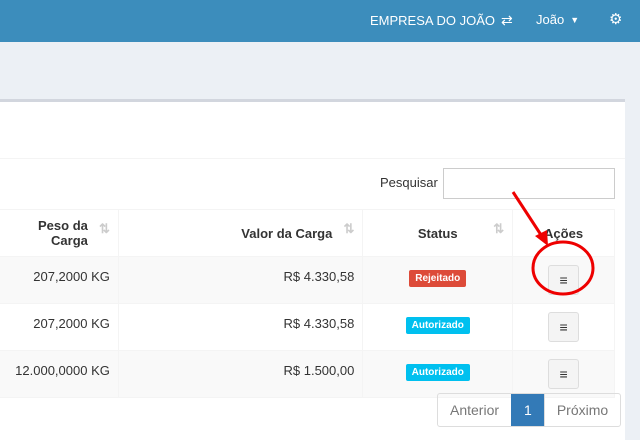 This screenshot has height=440, width=640. What do you see at coordinates (529, 183) in the screenshot?
I see `search-input` at bounding box center [529, 183].